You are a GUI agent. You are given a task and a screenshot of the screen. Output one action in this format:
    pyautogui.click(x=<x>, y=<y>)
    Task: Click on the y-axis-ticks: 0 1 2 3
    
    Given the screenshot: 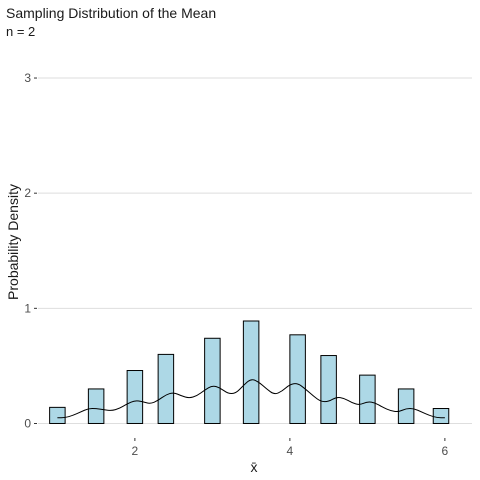 What is the action you would take?
    pyautogui.click(x=30, y=250)
    